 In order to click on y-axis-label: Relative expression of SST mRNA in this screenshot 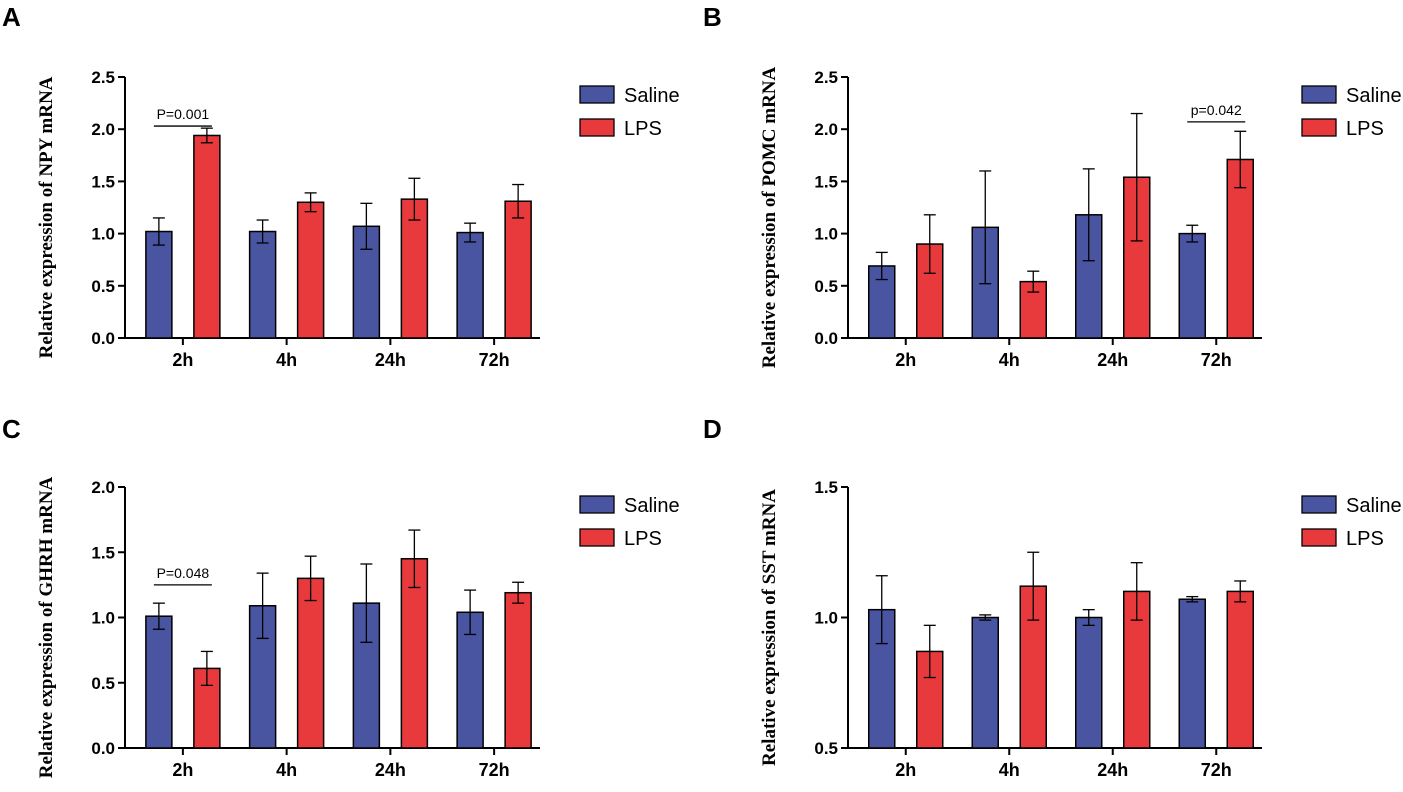, I will do `click(769, 627)`.